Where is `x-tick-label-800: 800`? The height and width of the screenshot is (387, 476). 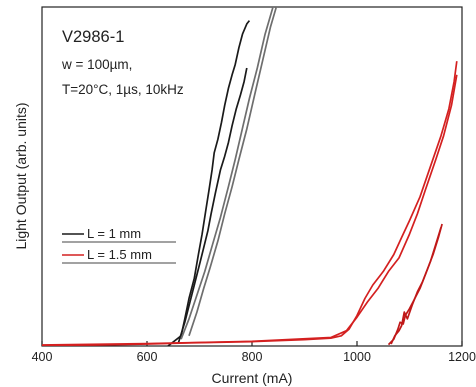 x-tick-label-800: 800 is located at coordinates (252, 357).